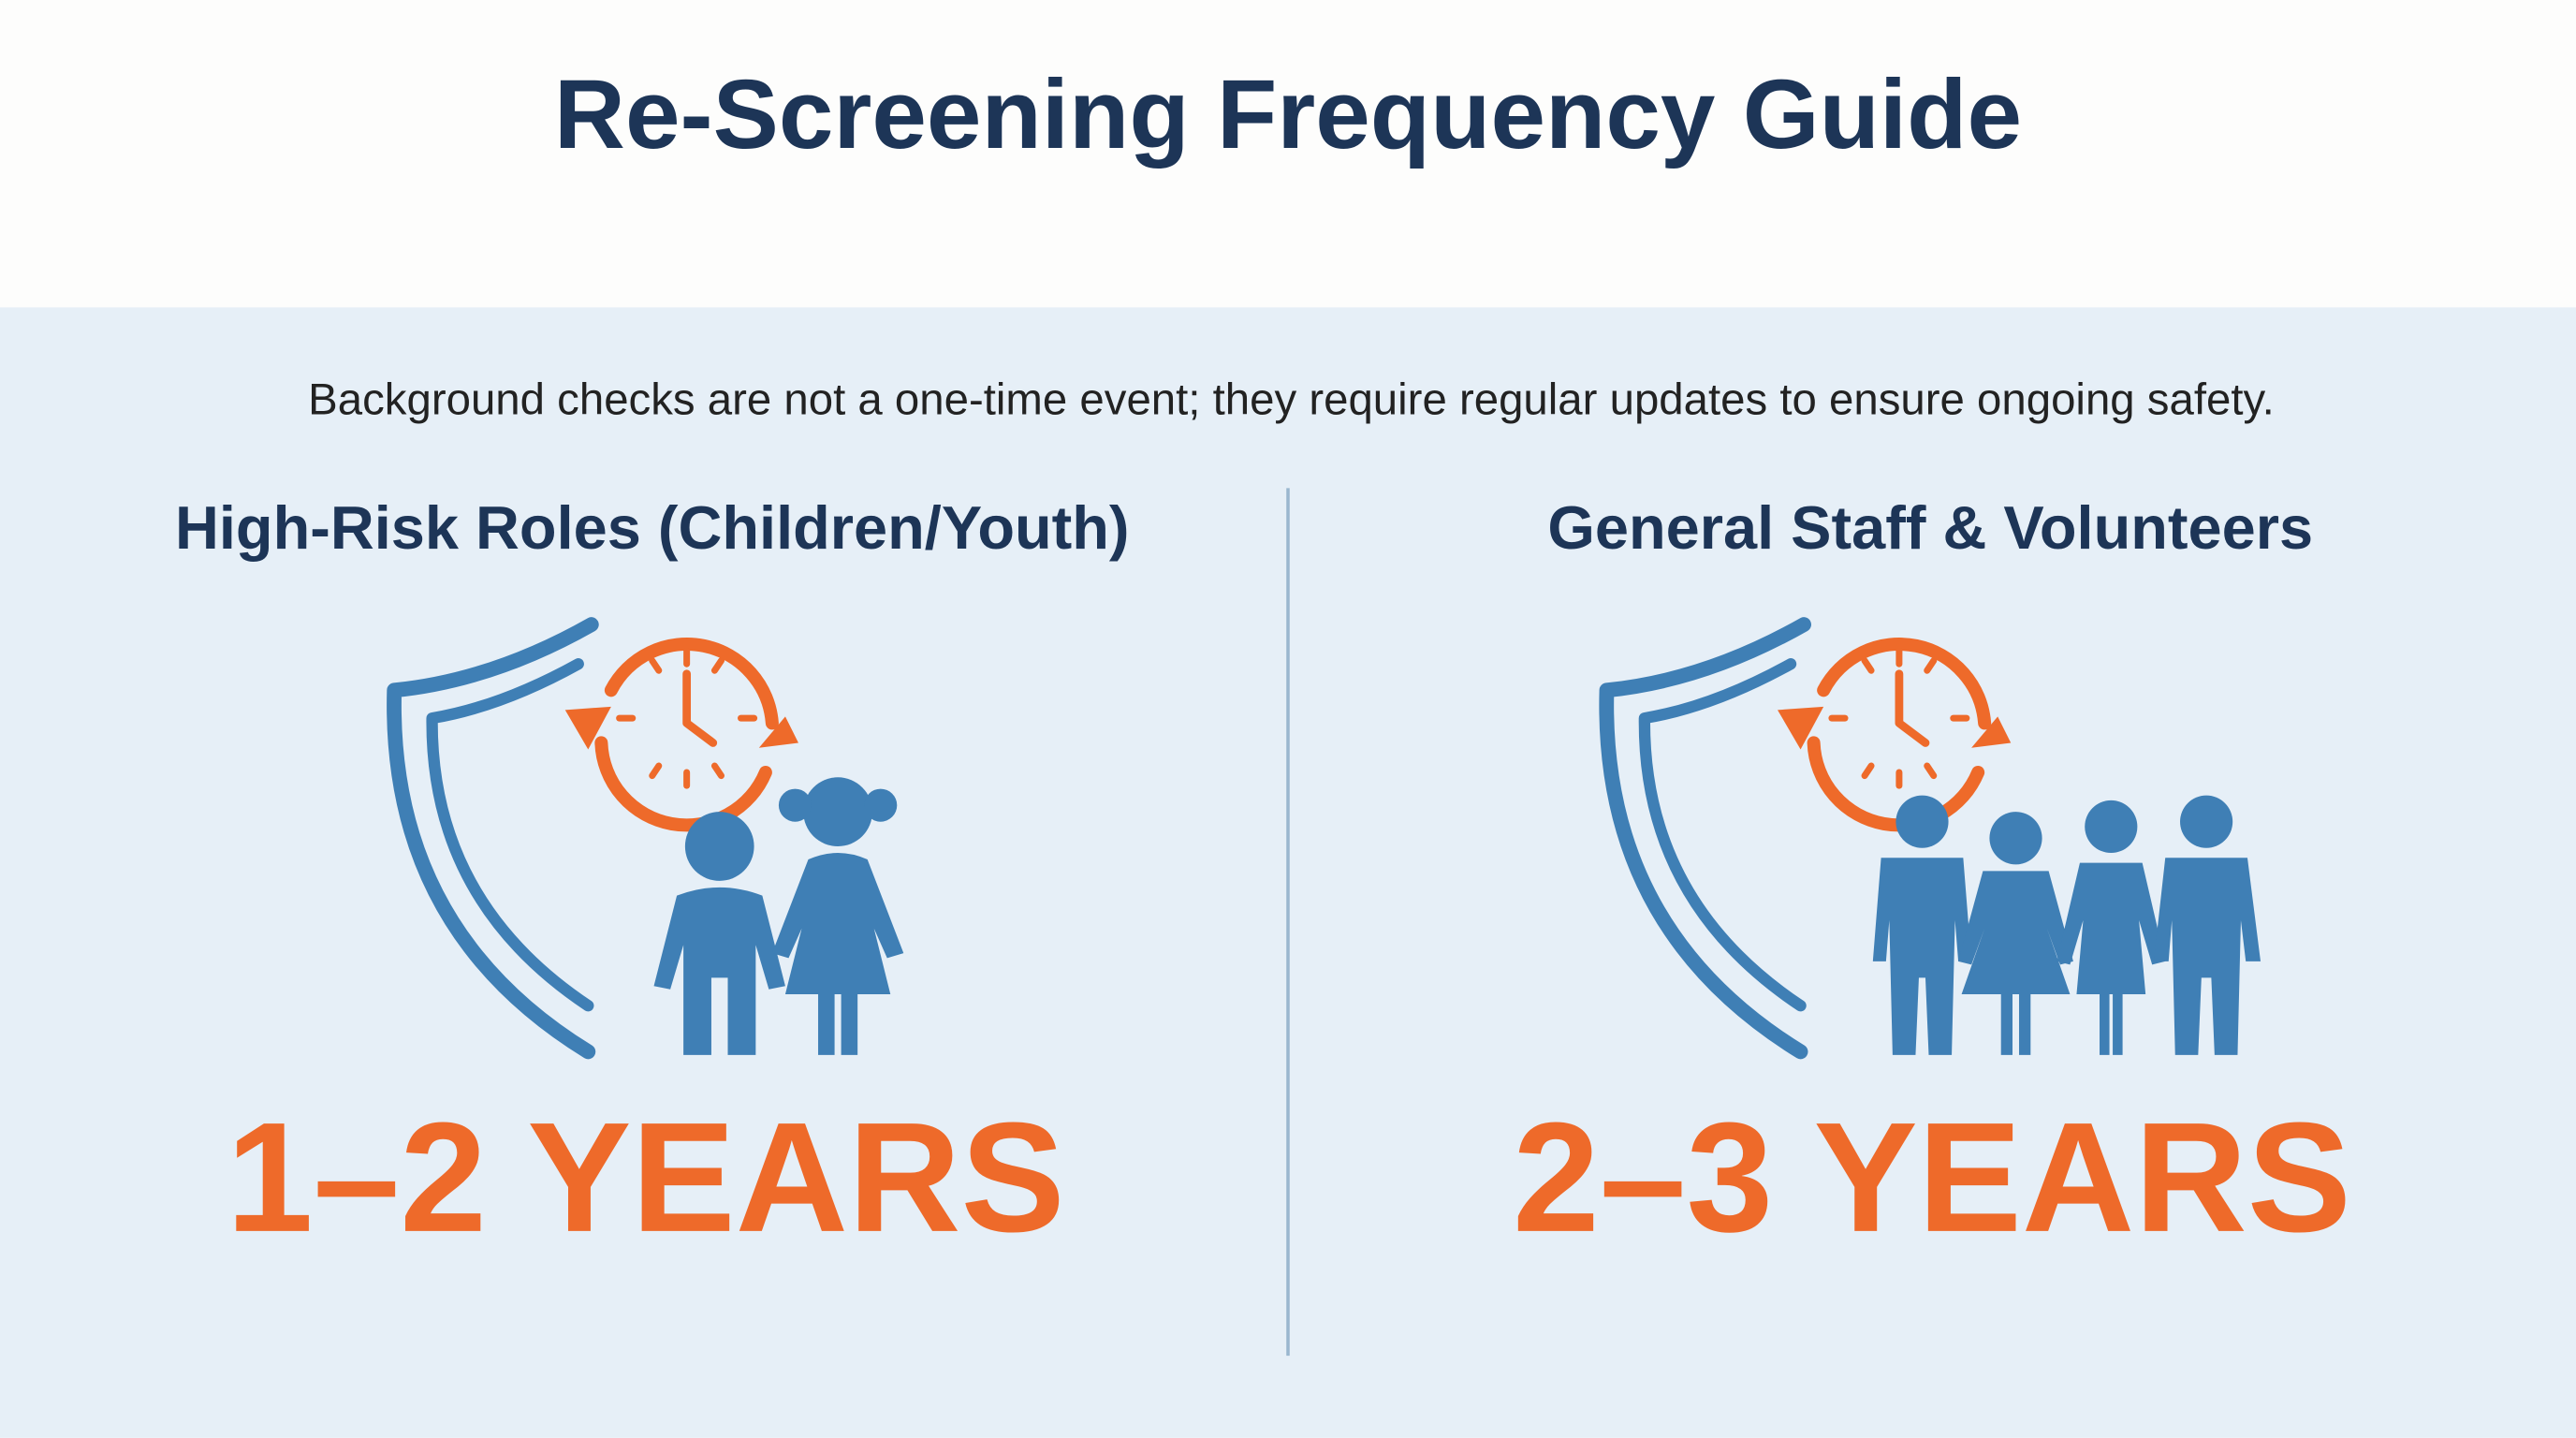 This screenshot has width=2576, height=1438. What do you see at coordinates (1288, 114) in the screenshot?
I see `title: Re-Screening Frequency Guide` at bounding box center [1288, 114].